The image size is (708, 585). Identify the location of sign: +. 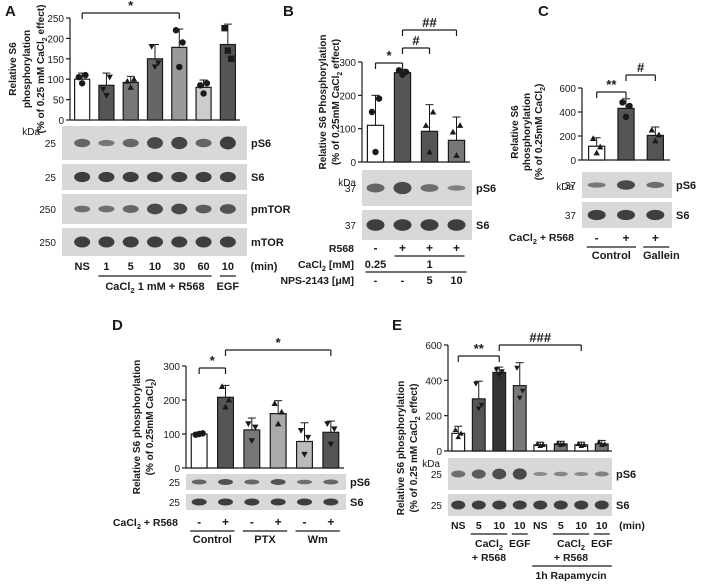
(225, 522).